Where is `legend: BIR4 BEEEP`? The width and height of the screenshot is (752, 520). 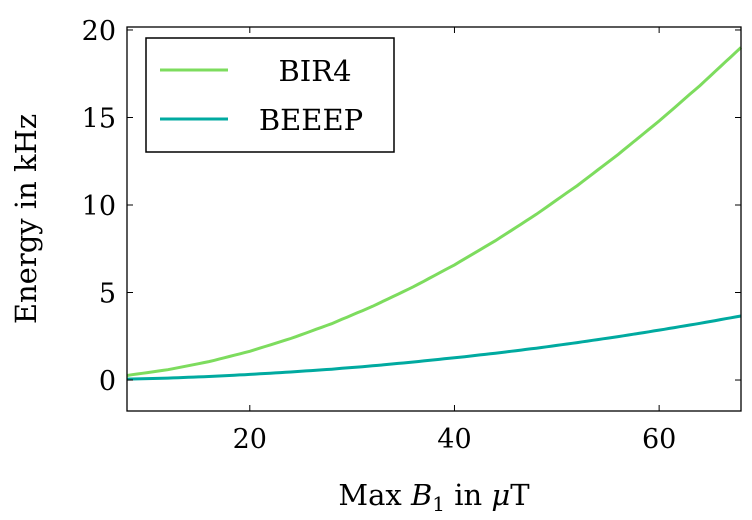 legend: BIR4 BEEEP is located at coordinates (270, 95).